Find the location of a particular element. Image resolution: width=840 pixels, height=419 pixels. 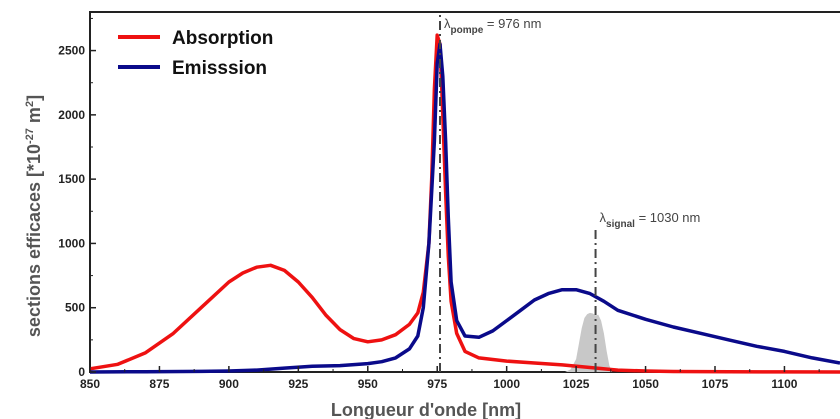

y-axis-title-unit: m is located at coordinates (34, 115).